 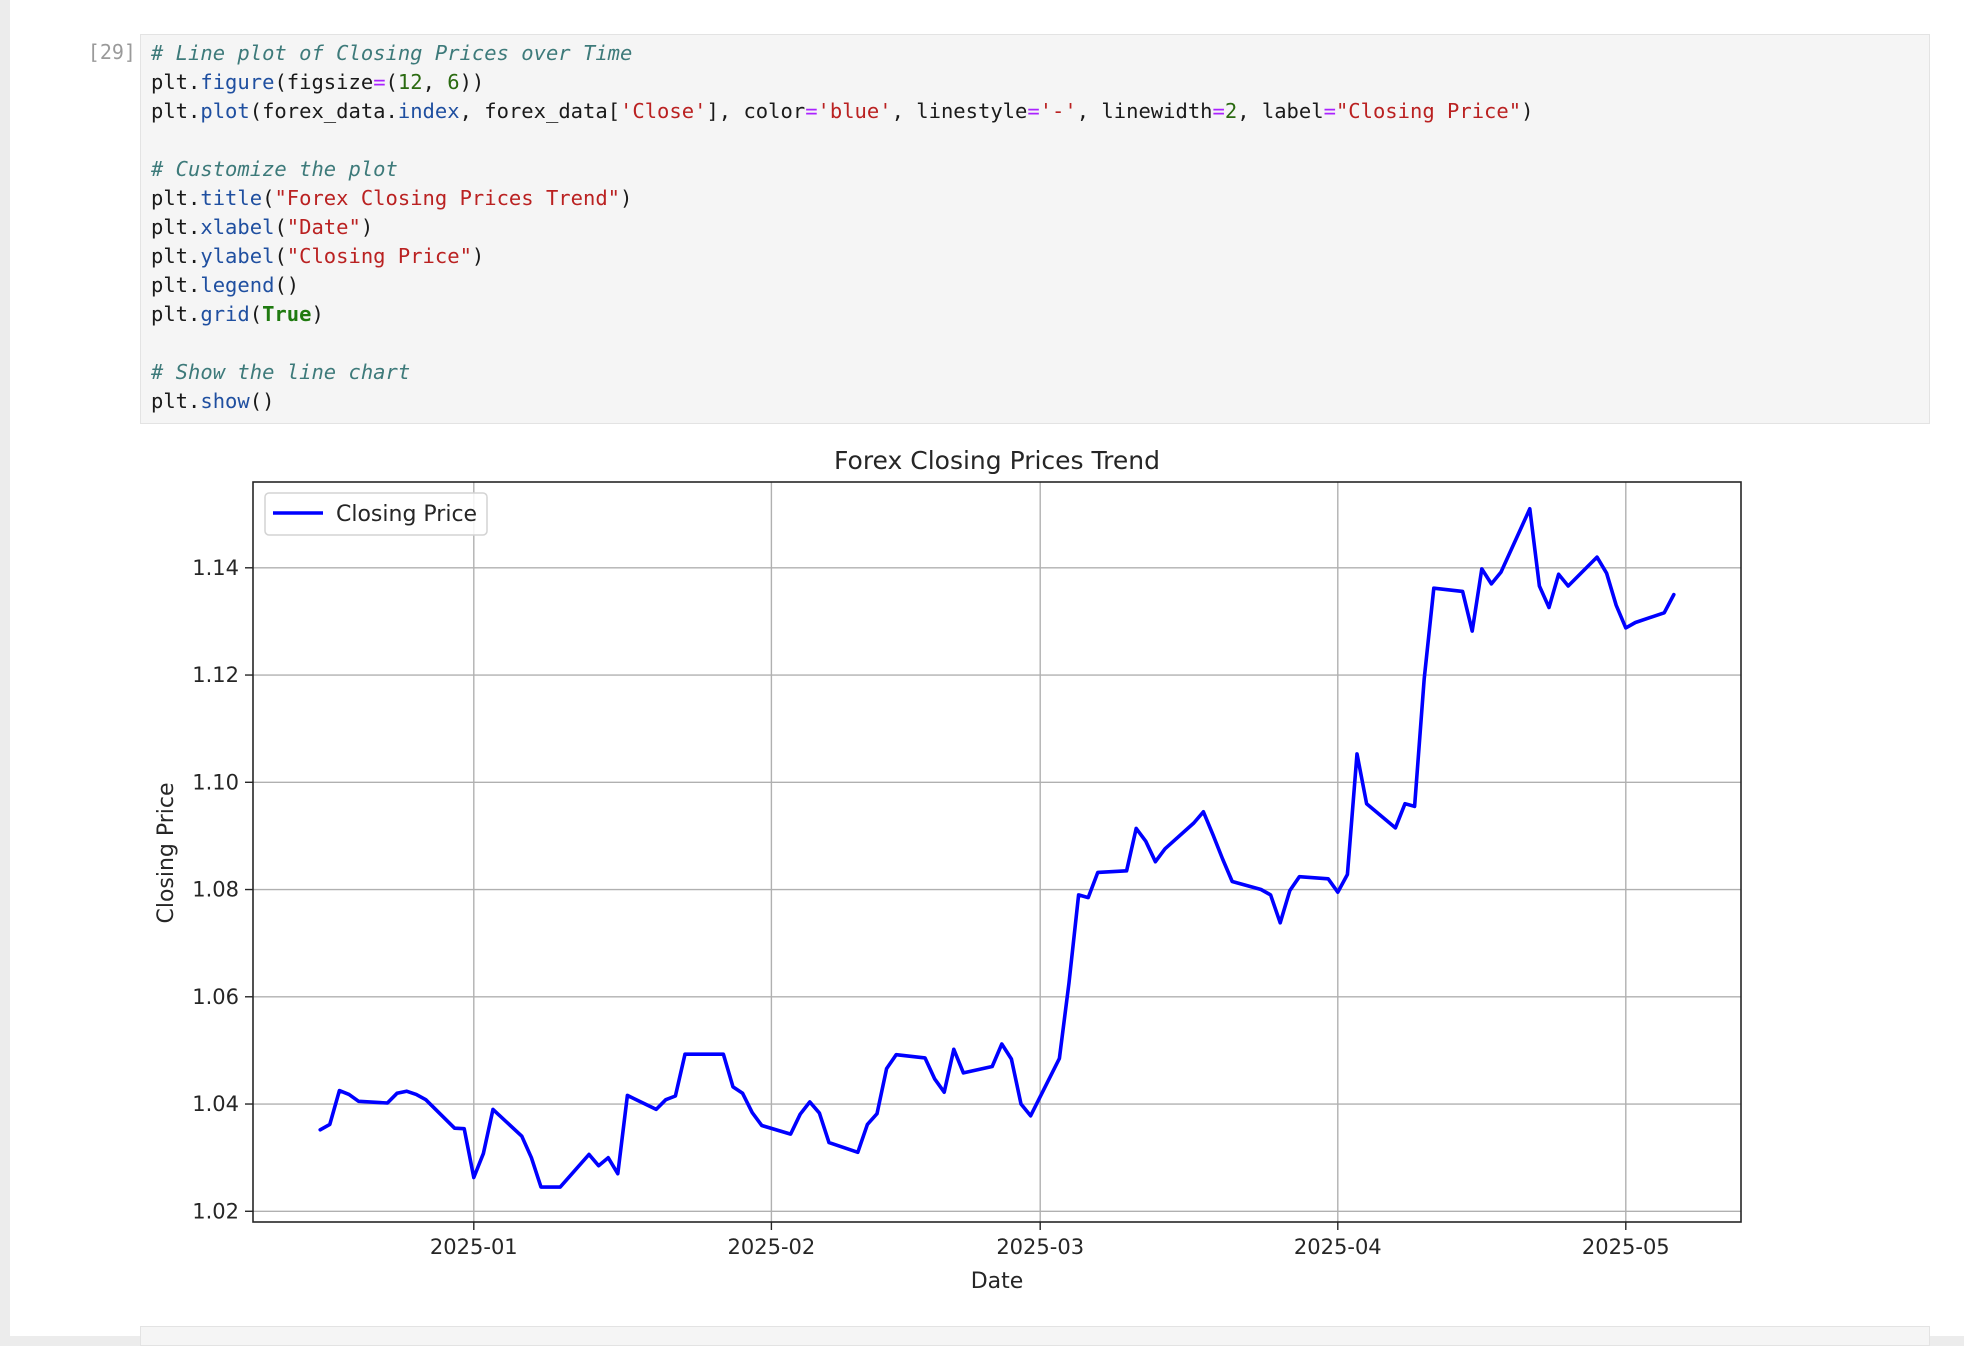 What do you see at coordinates (435, 82) in the screenshot?
I see `code-token: ,` at bounding box center [435, 82].